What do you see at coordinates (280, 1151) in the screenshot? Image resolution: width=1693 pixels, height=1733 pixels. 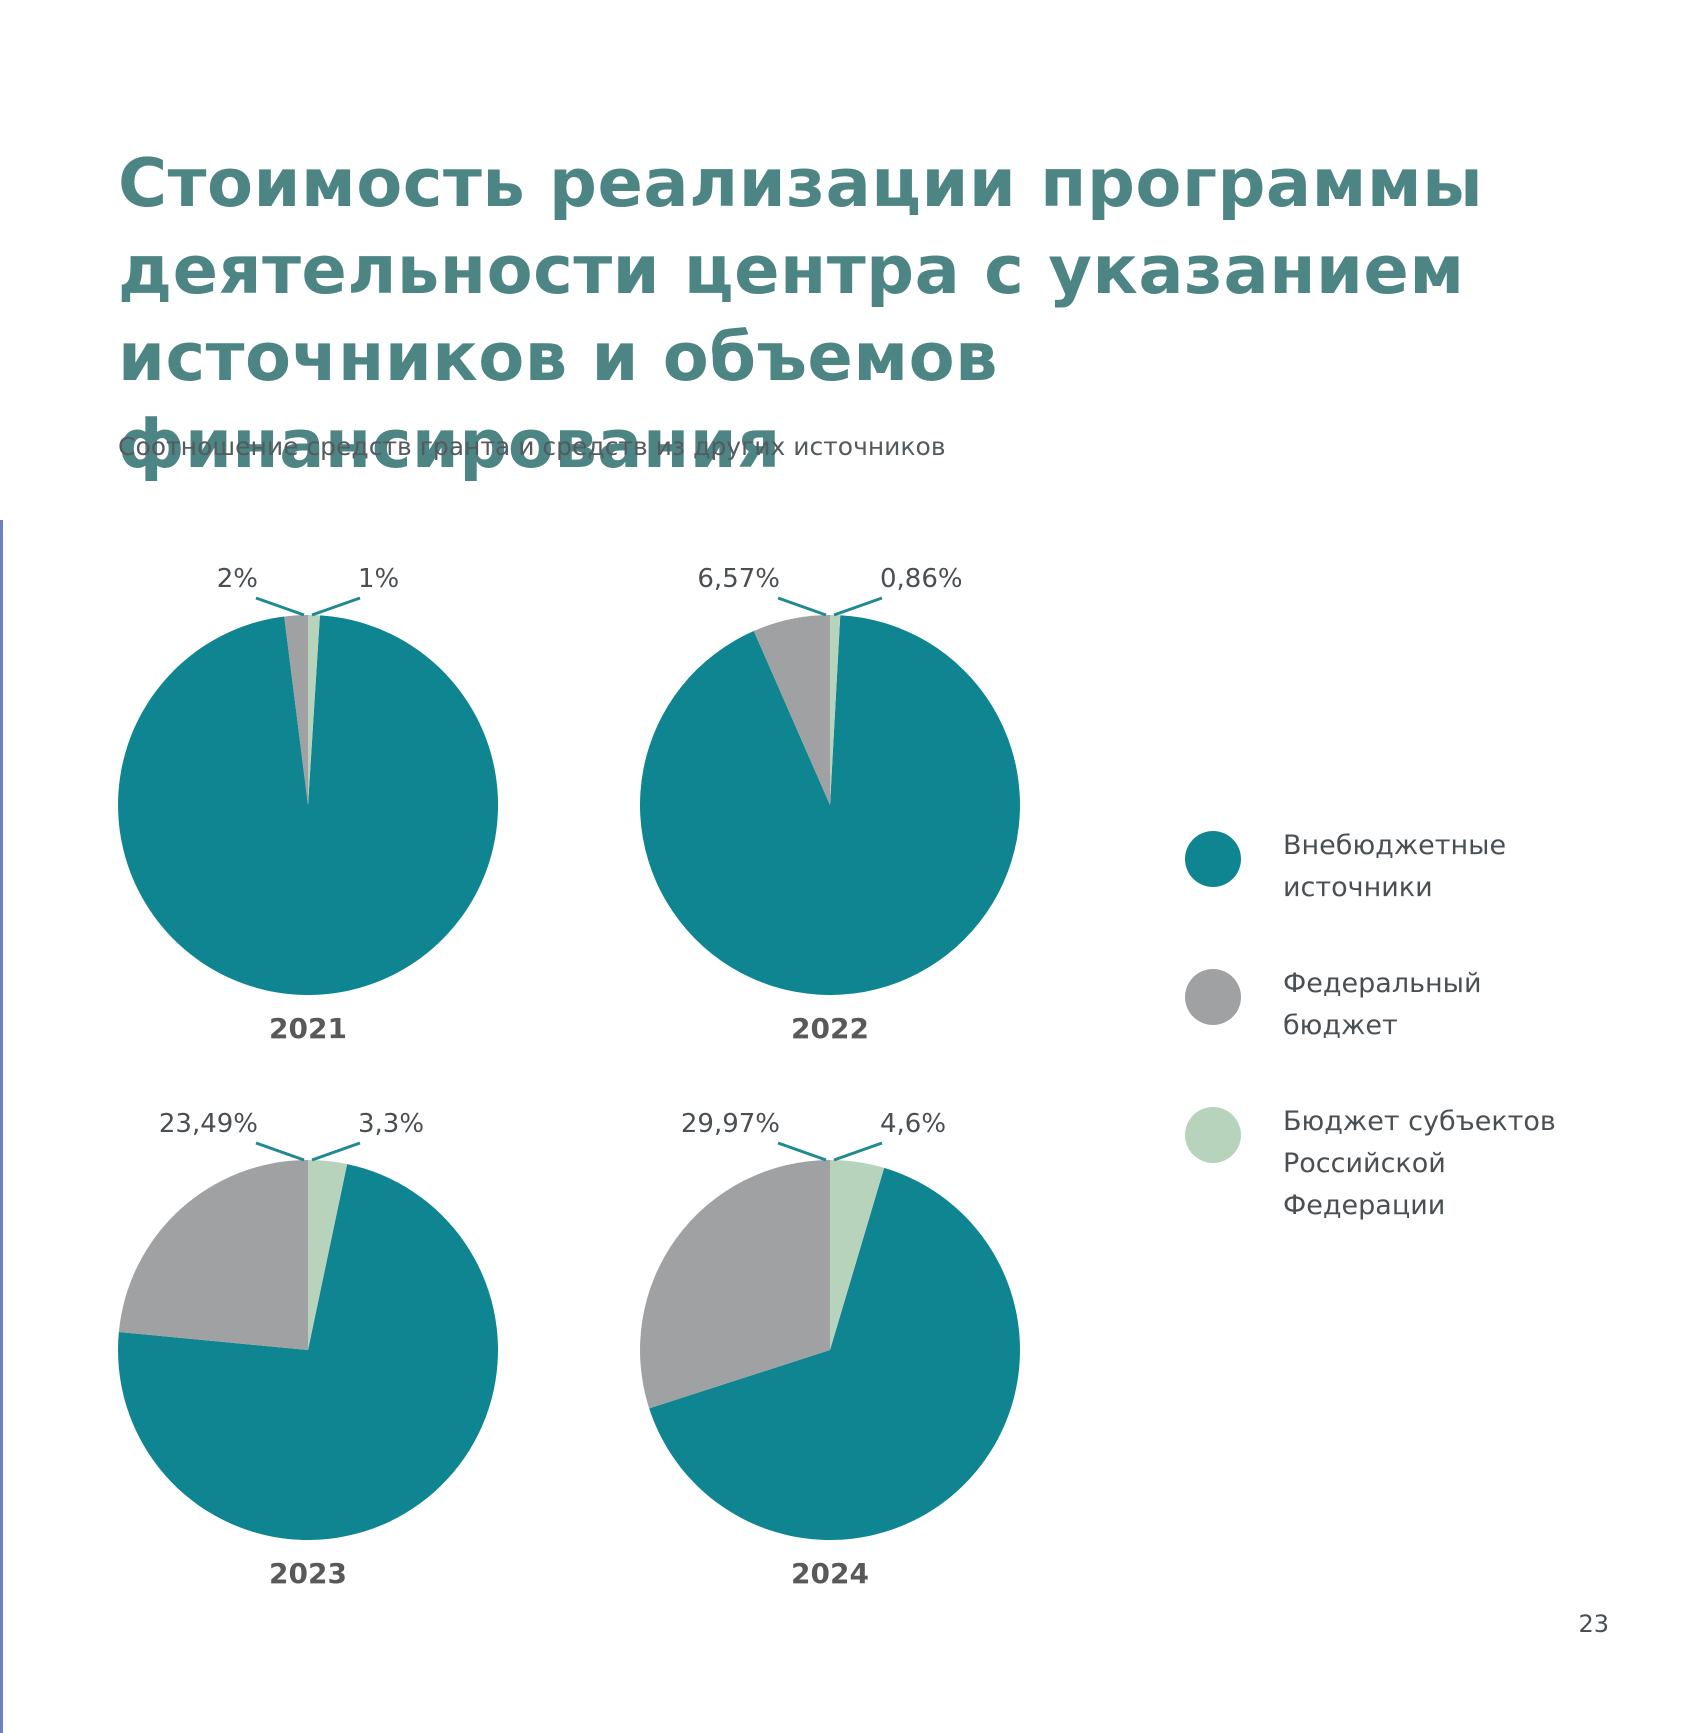 I see `leader-line-federal-2023` at bounding box center [280, 1151].